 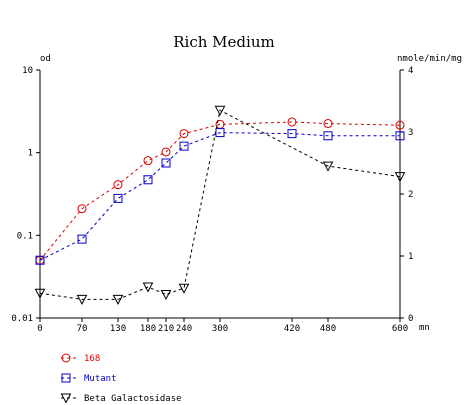 What do you see at coordinates (25, 236) in the screenshot?
I see `left-tick-label: 0.1` at bounding box center [25, 236].